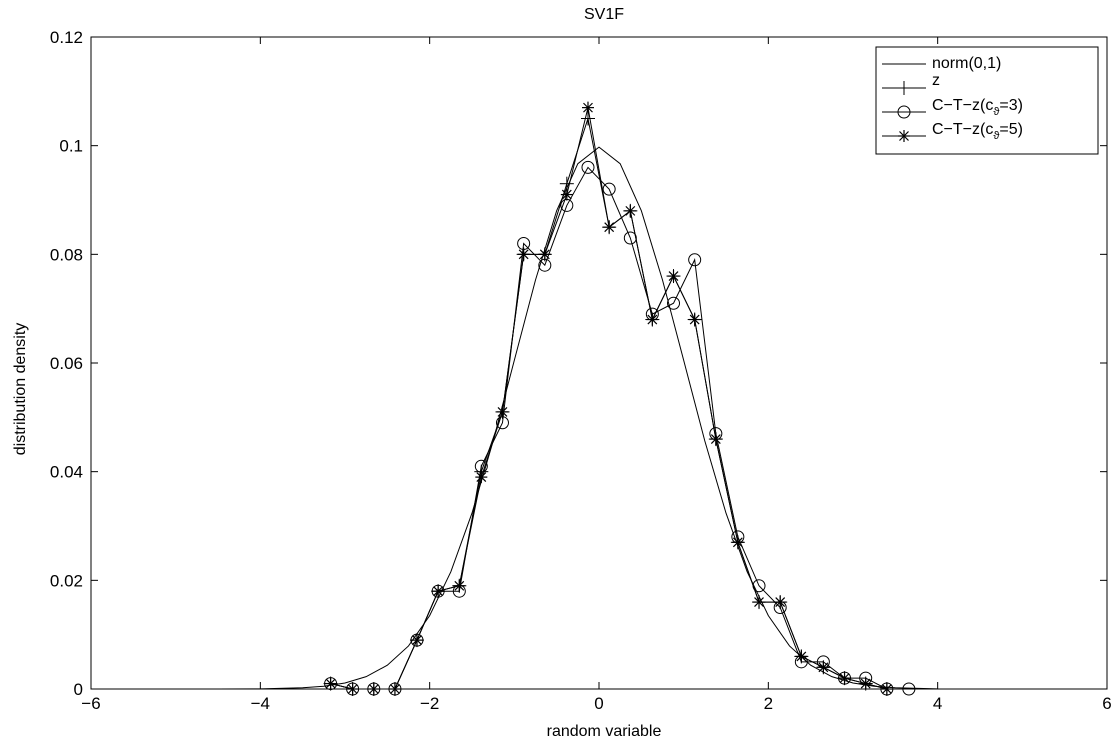  What do you see at coordinates (977, 131) in the screenshot?
I see `legend-label: C−T−z(cϑ=5)` at bounding box center [977, 131].